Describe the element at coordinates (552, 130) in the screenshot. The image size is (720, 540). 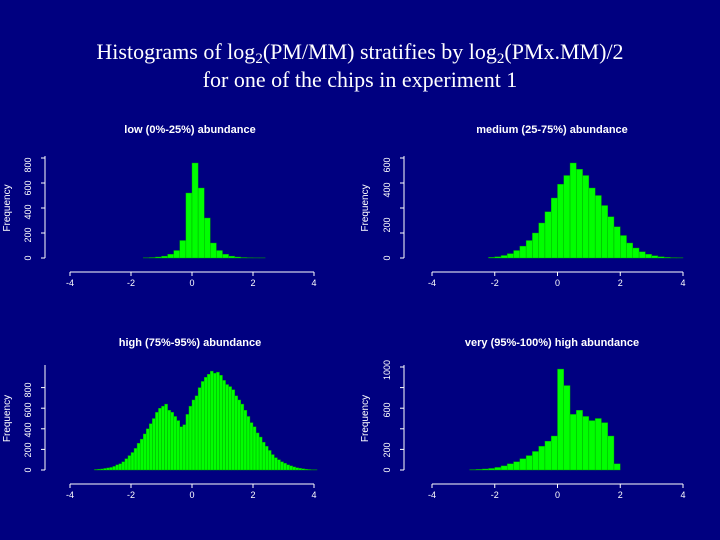
I see `panel-title: medium (25-75%) abundance` at that location.